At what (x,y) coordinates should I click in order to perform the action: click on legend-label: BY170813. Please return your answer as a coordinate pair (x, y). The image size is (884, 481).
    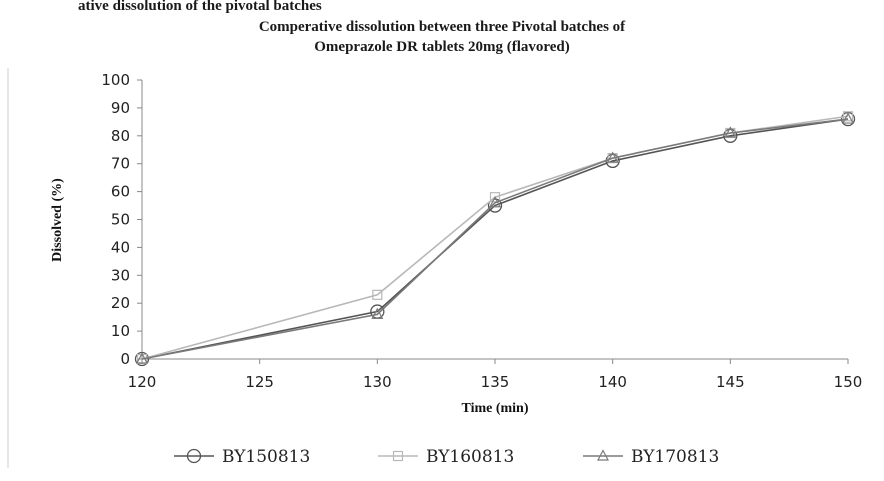
    Looking at the image, I should click on (675, 457).